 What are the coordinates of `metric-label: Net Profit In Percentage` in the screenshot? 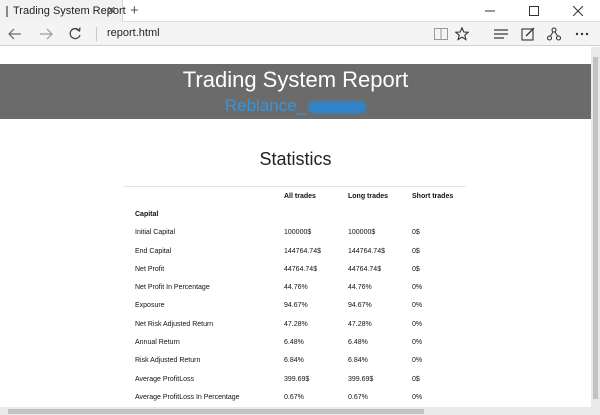 It's located at (172, 288).